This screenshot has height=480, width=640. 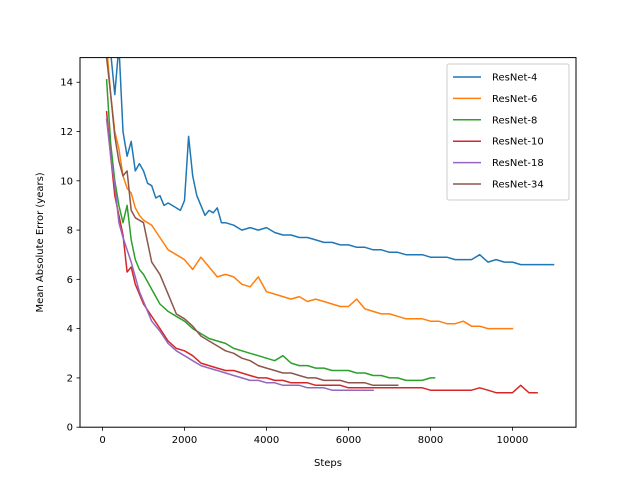 What do you see at coordinates (514, 78) in the screenshot?
I see `legend-label: ResNet-4` at bounding box center [514, 78].